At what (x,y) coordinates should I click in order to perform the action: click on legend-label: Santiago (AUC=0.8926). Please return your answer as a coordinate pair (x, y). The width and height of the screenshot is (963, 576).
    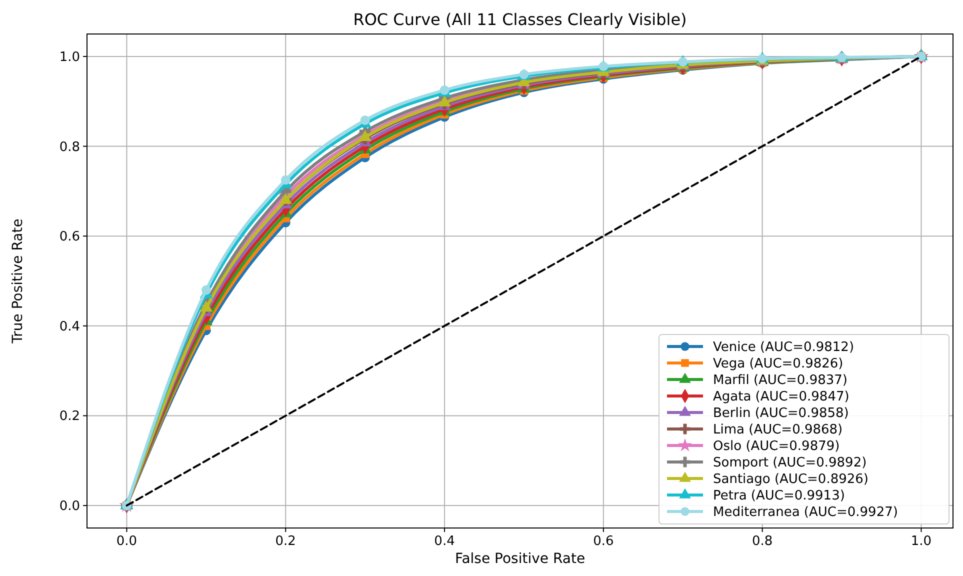
    Looking at the image, I should click on (790, 479).